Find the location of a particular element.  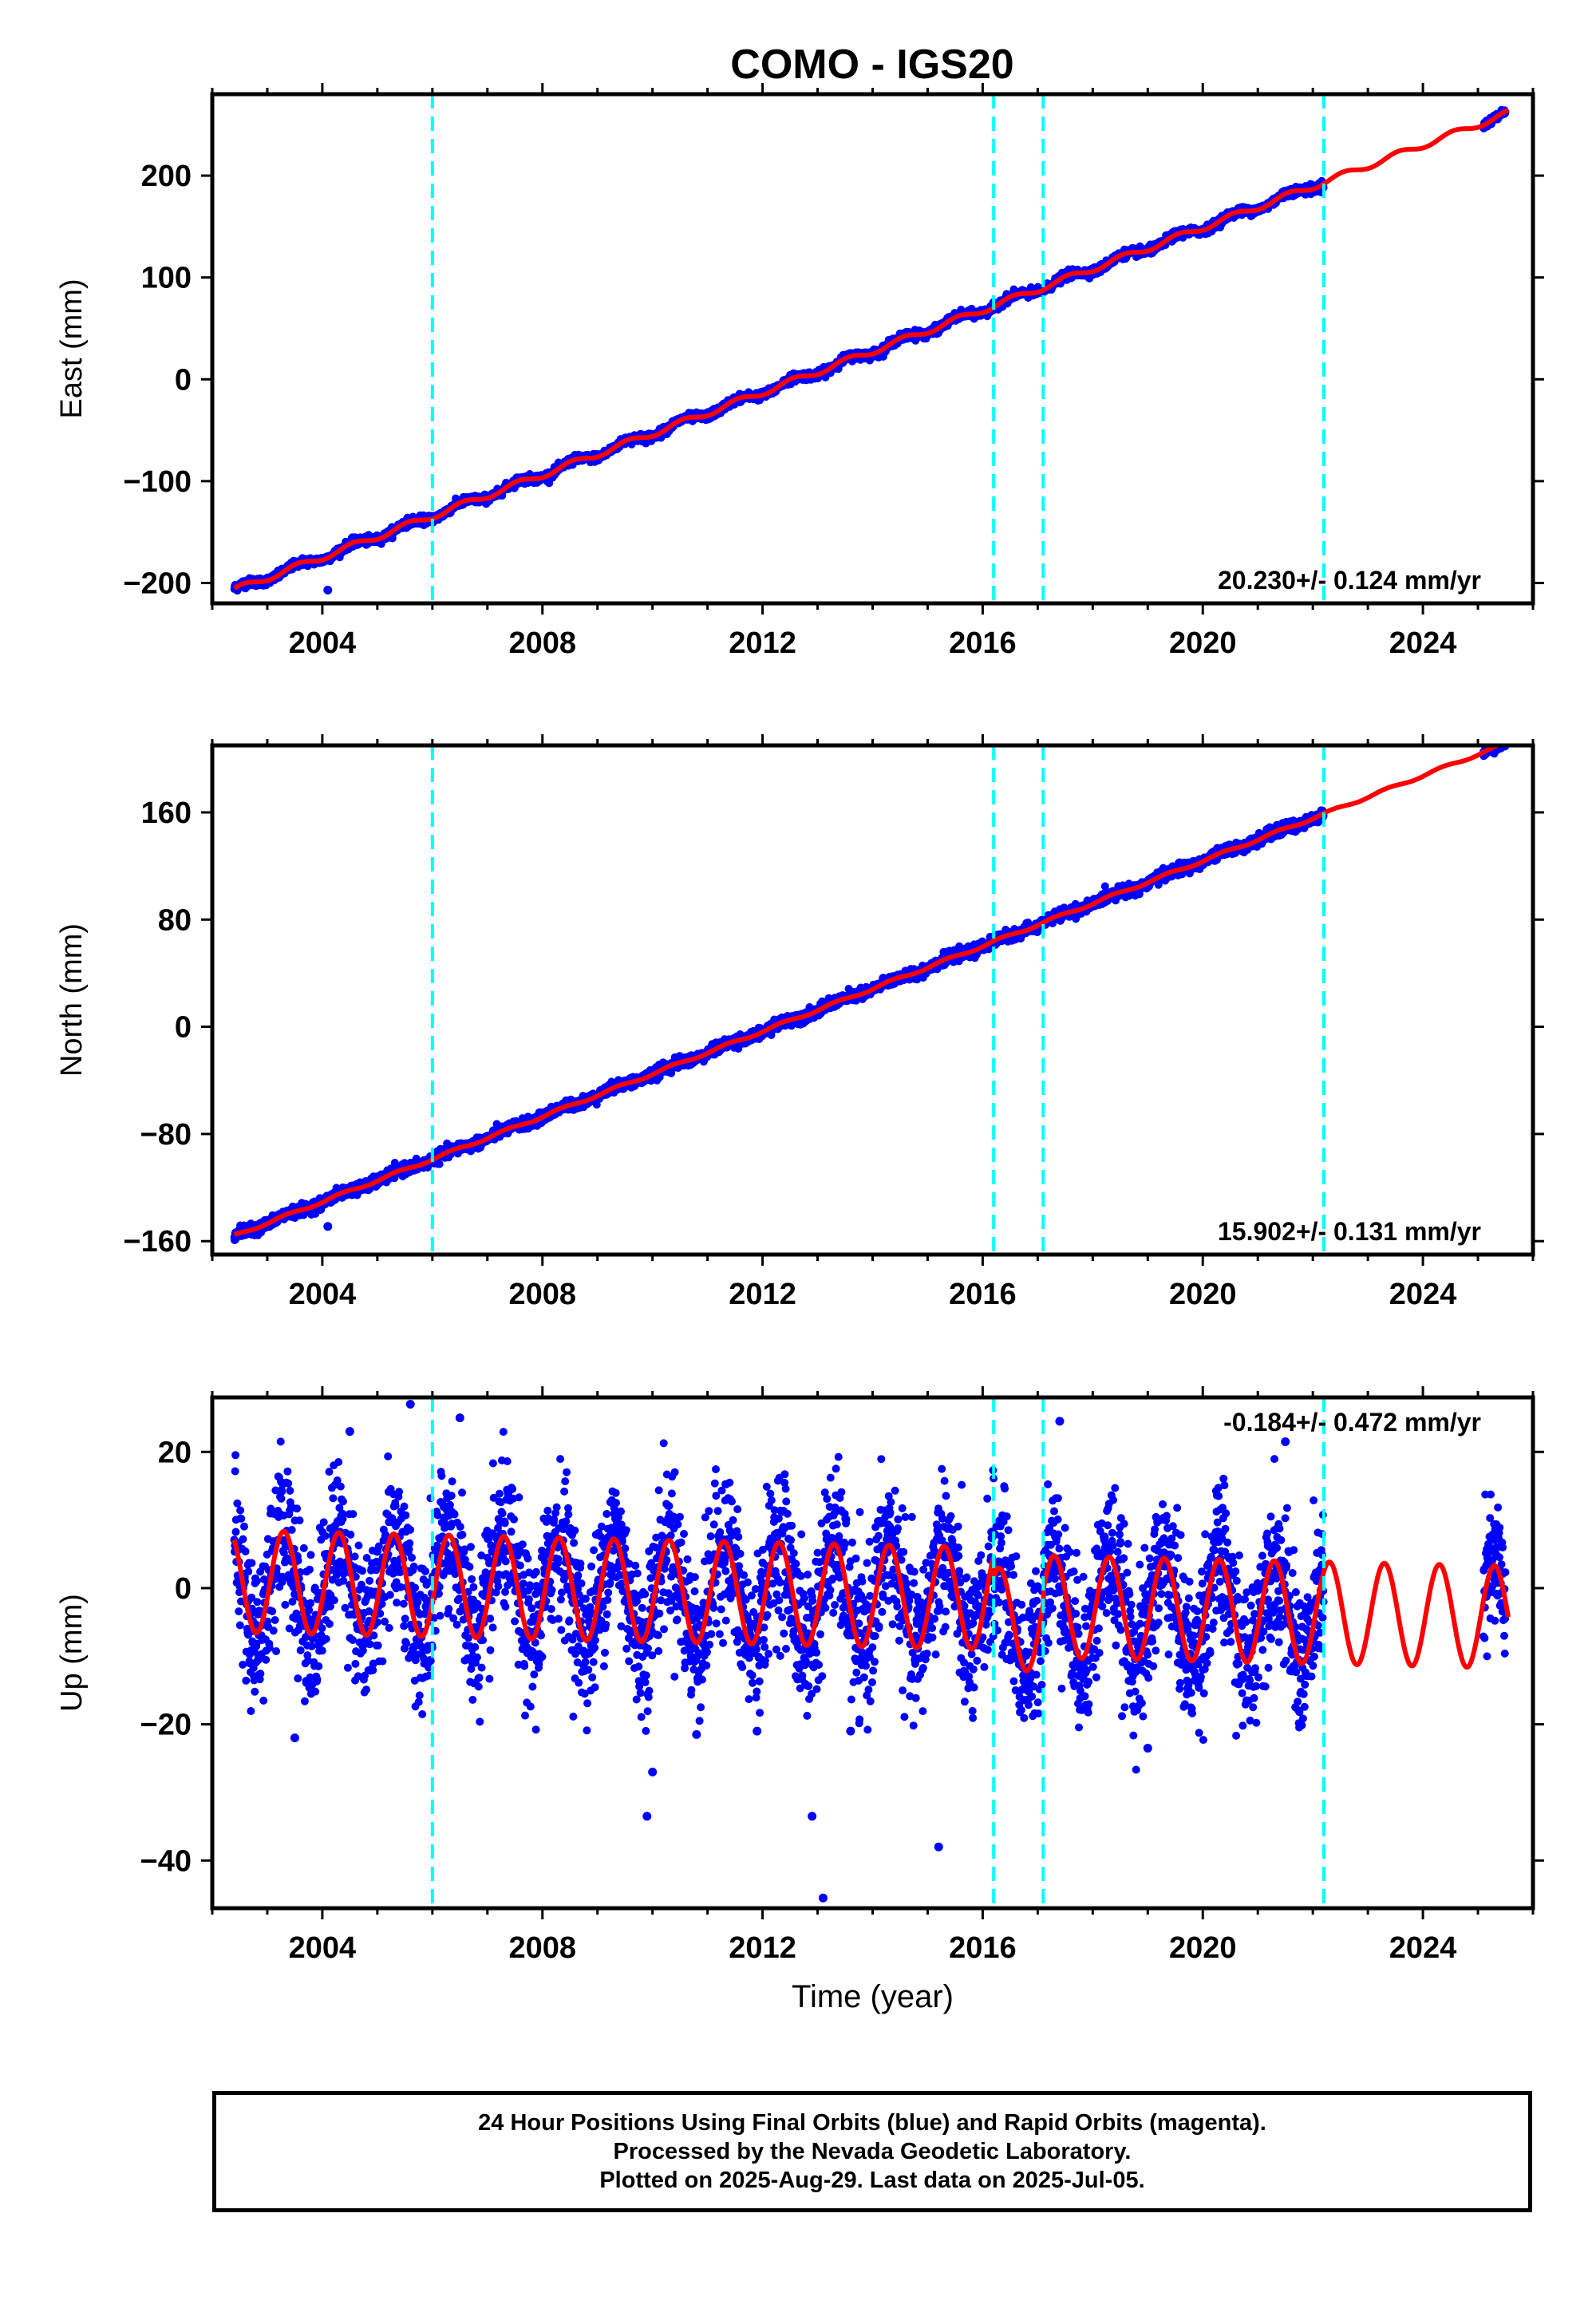

data-point is located at coordinates (439, 1164).